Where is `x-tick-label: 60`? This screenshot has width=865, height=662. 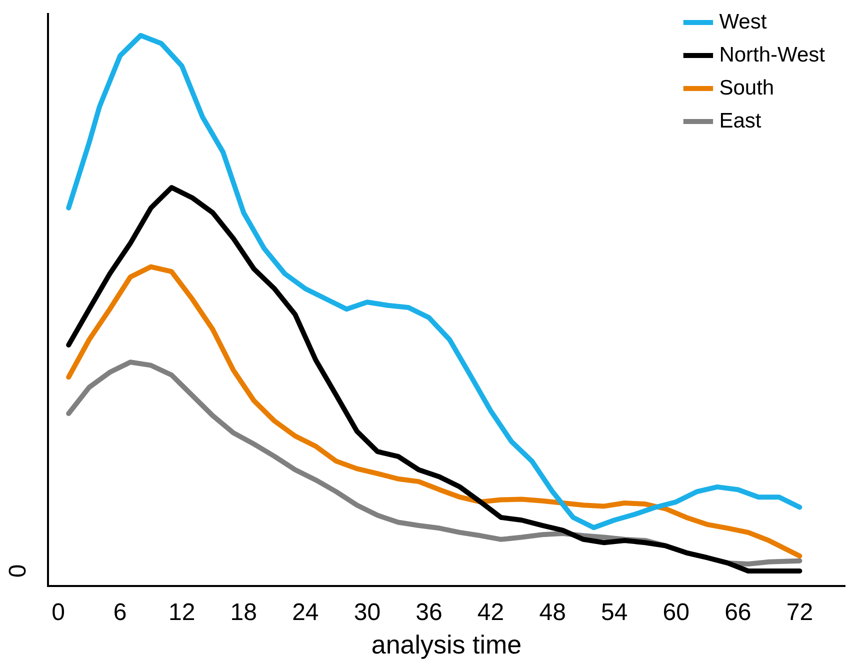
x-tick-label: 60 is located at coordinates (676, 612).